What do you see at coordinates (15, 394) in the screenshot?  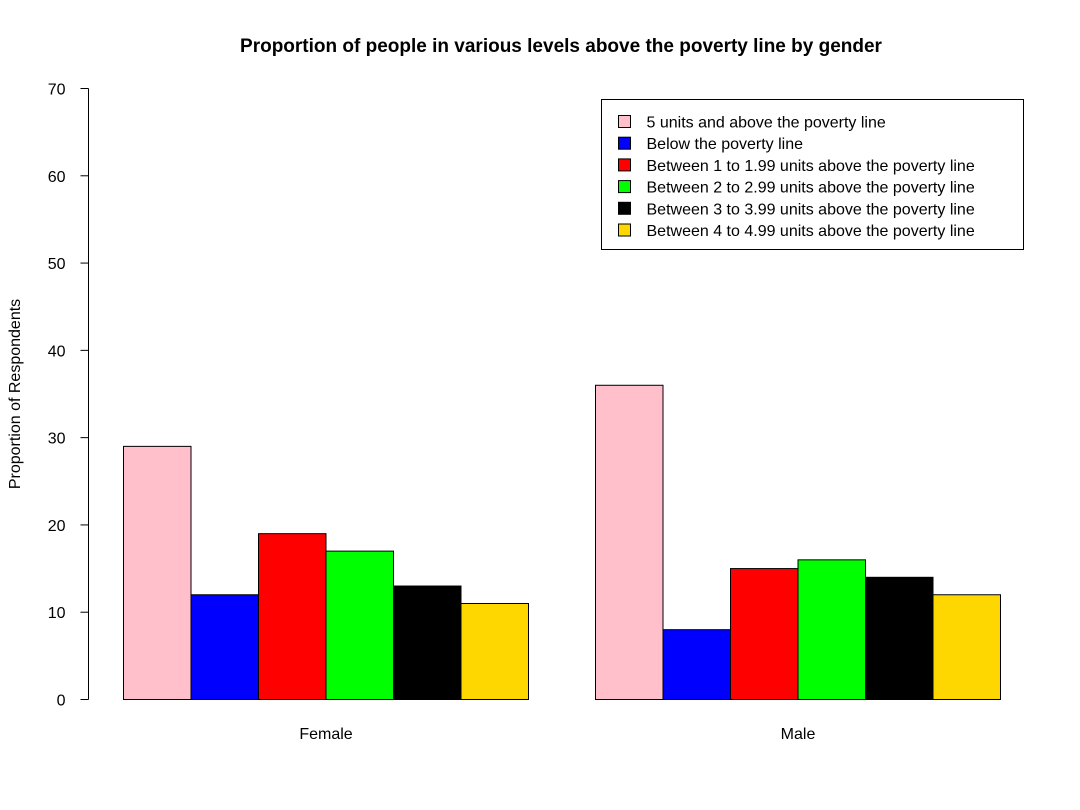 I see `y-axis-label: Proportion of Respondents` at bounding box center [15, 394].